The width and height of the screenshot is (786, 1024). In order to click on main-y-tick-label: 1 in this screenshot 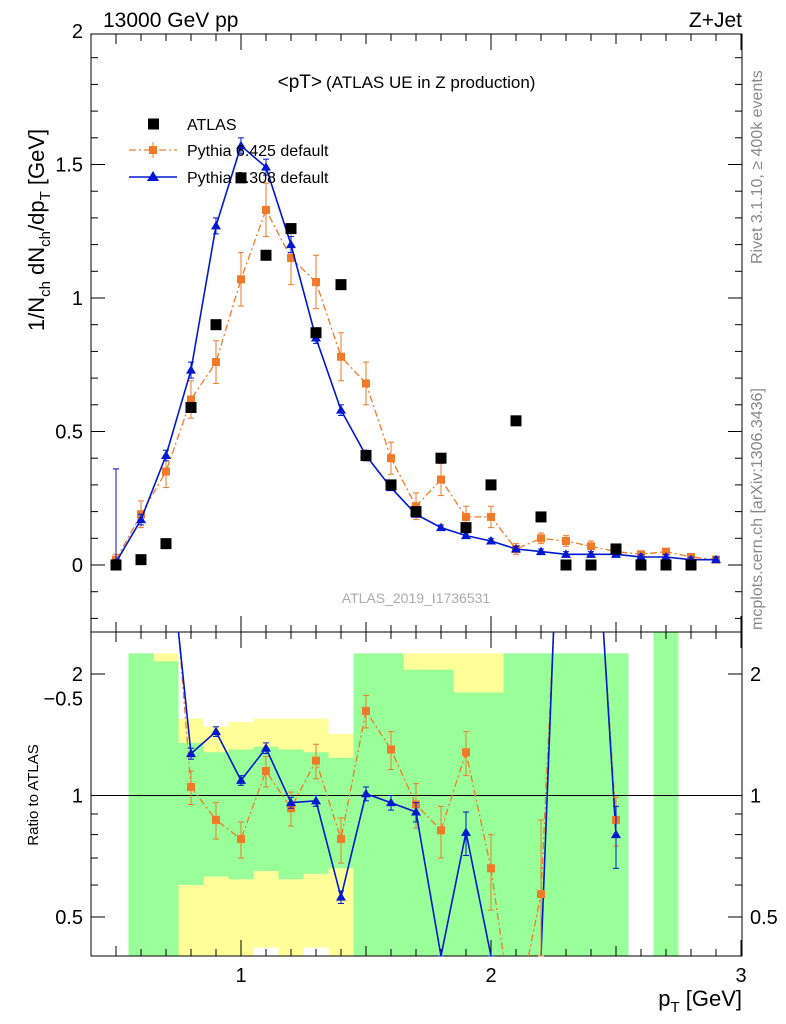, I will do `click(77, 299)`.